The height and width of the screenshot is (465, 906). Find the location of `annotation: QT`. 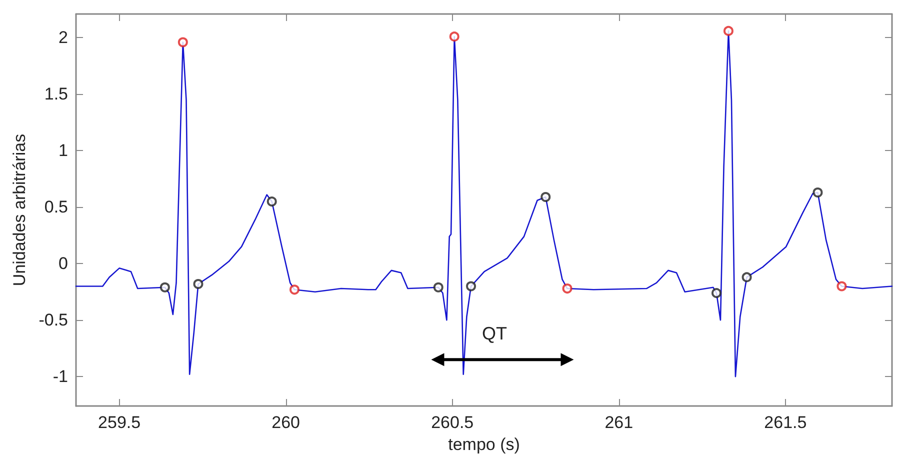

annotation: QT is located at coordinates (494, 334).